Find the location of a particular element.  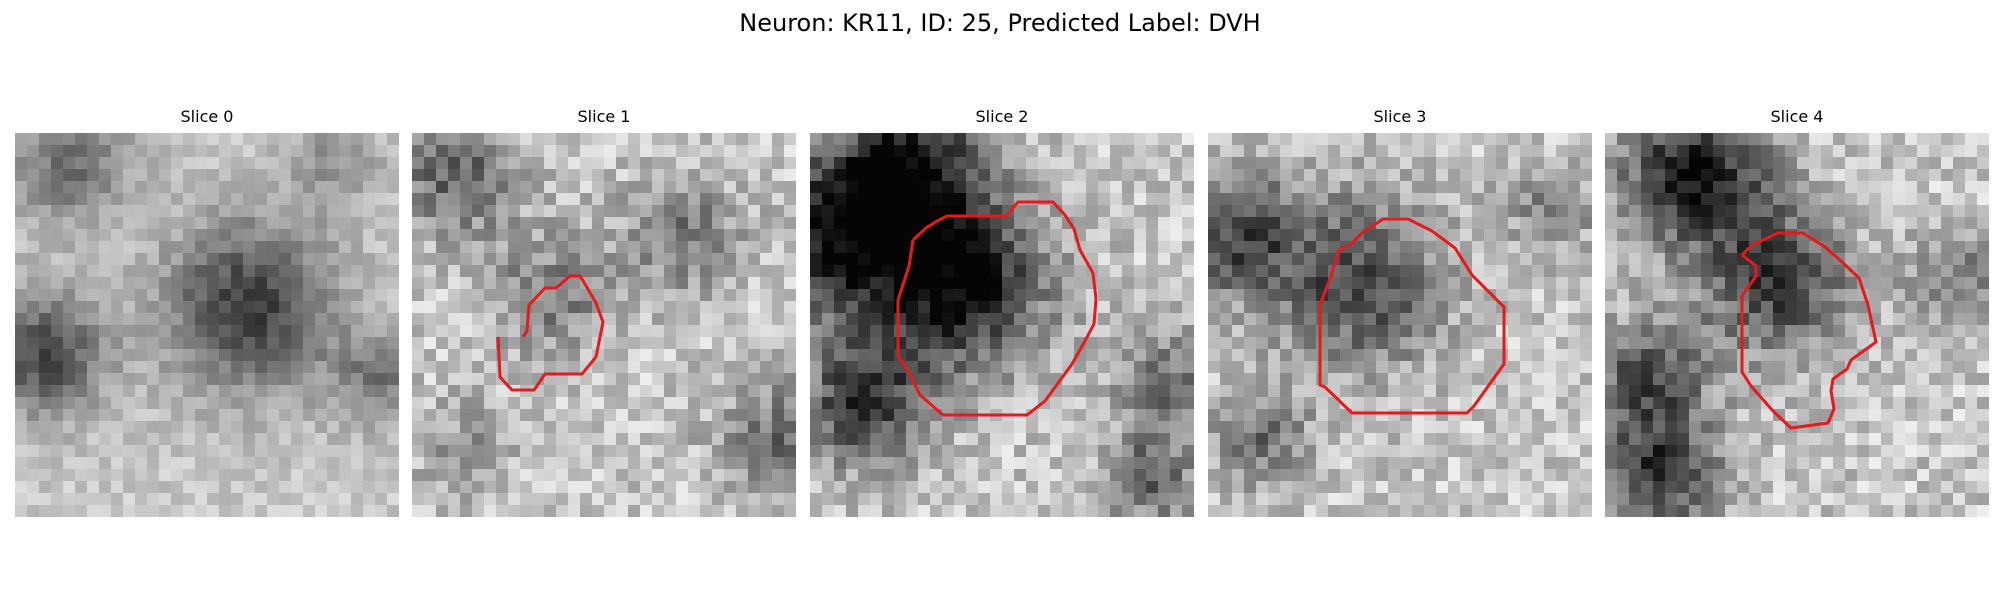

slice-title-3: Slice 3 is located at coordinates (1400, 116).